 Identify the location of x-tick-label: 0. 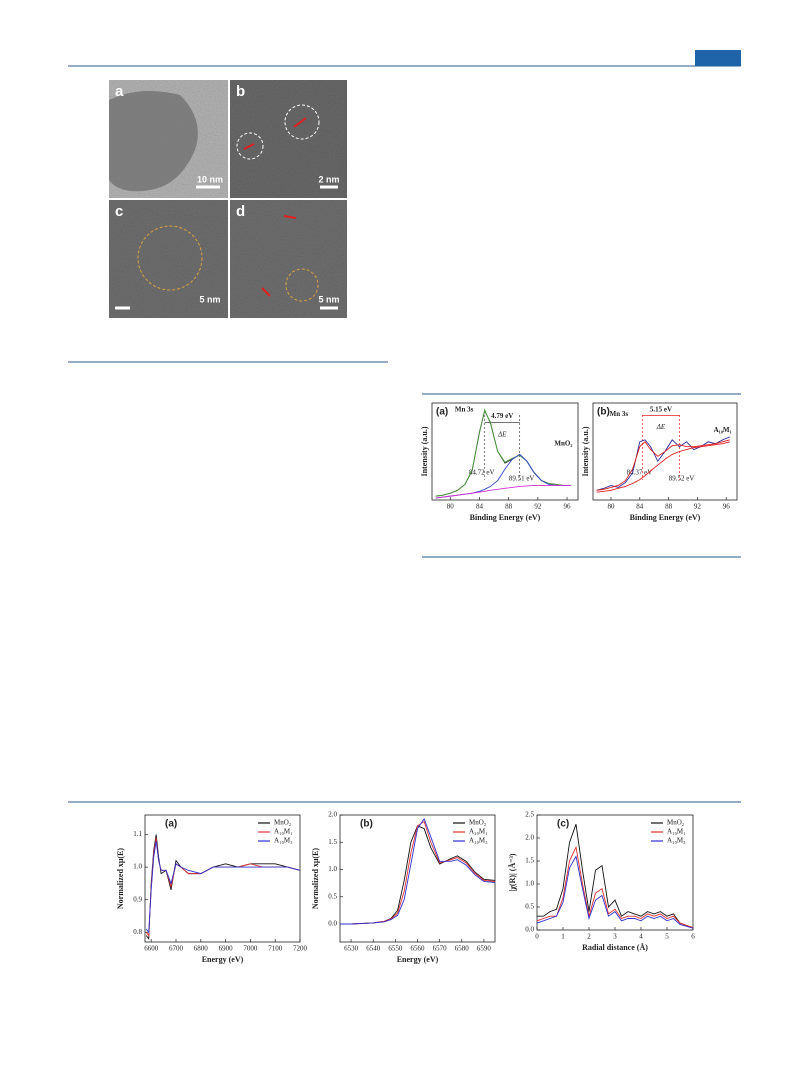
(537, 937).